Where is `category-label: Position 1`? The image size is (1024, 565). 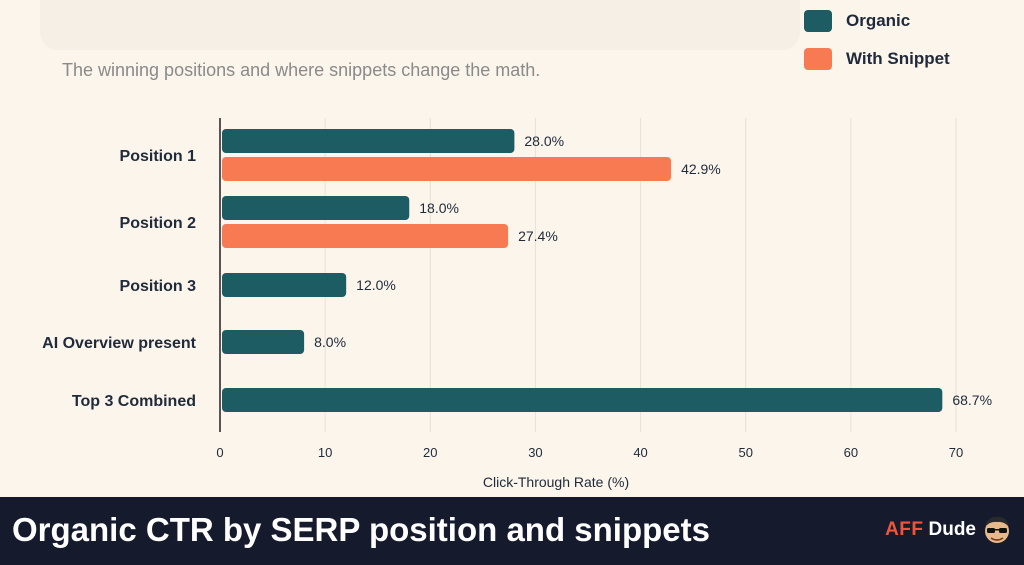 category-label: Position 1 is located at coordinates (158, 156).